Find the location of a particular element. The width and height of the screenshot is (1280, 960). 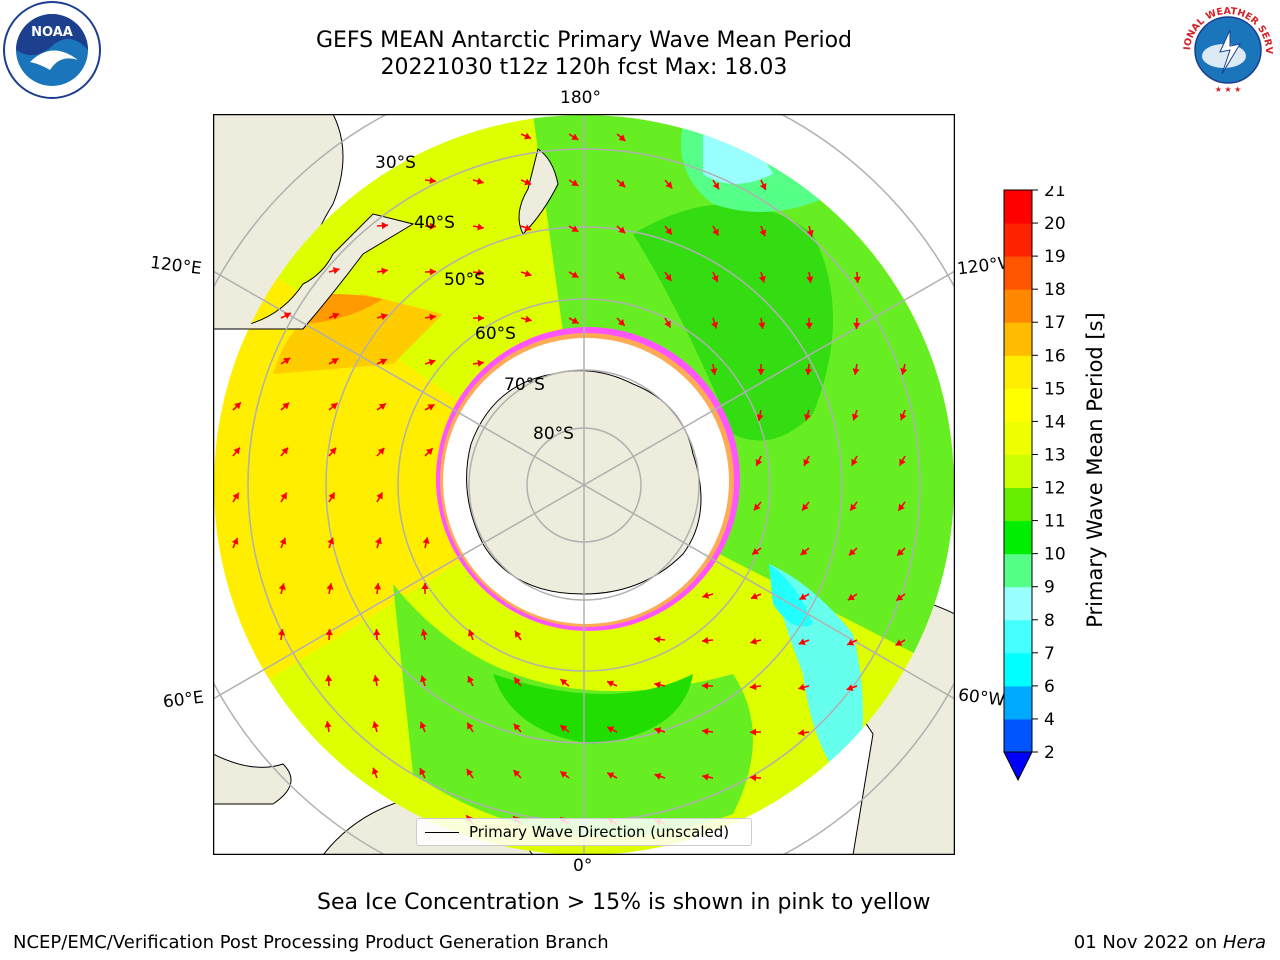

colorbar-tick-label: 12 is located at coordinates (1055, 489).